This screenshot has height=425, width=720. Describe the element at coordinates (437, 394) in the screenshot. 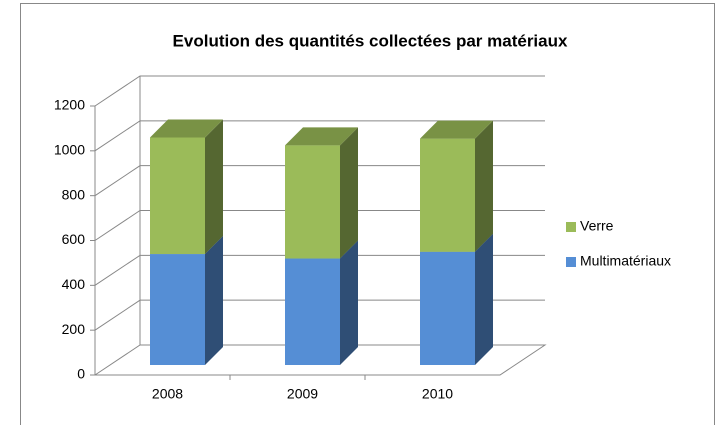

I see `x-tick-label: 2010` at that location.